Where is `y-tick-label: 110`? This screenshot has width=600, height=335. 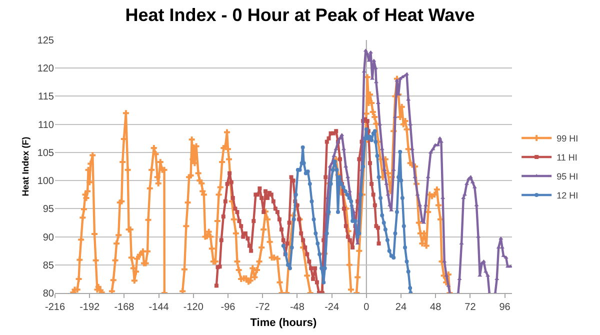 y-tick-label: 110 is located at coordinates (46, 125).